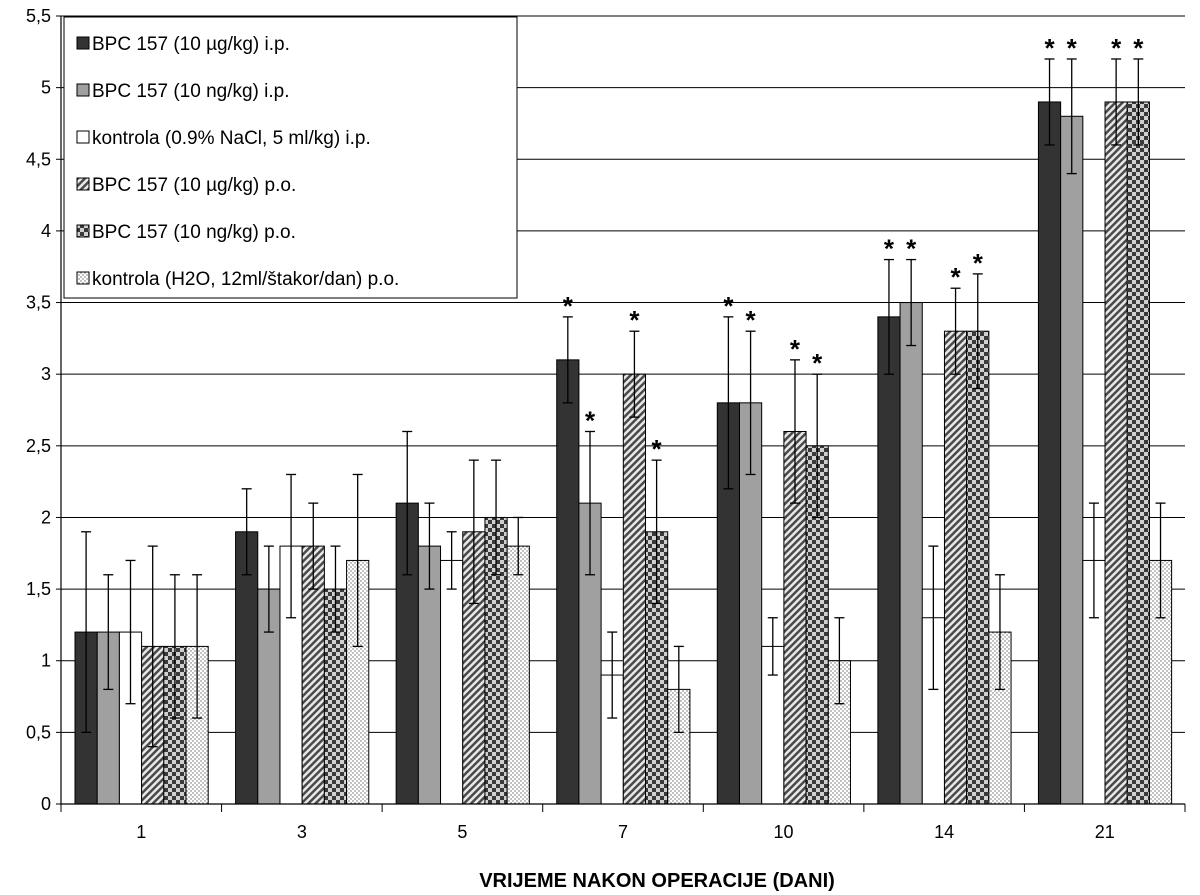 This screenshot has width=1200, height=895. I want to click on y-tick-label: 3,5, so click(38, 303).